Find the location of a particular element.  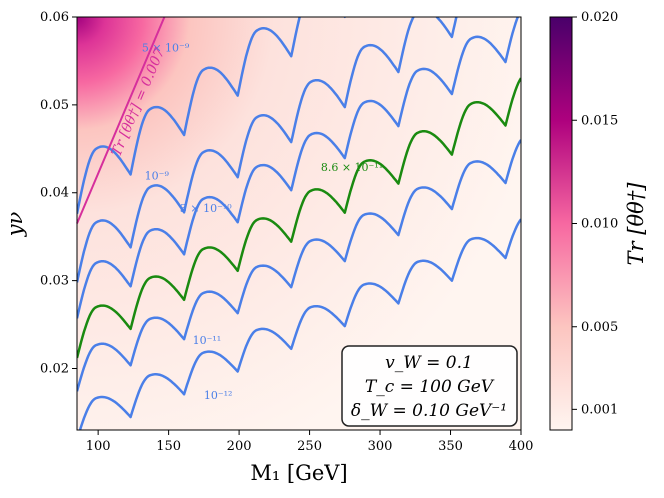

contour-label: 10⁻¹¹ is located at coordinates (207, 340).